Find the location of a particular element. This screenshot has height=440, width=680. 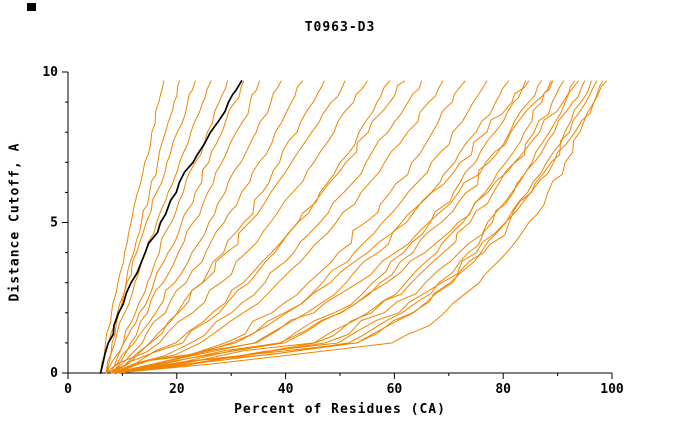

y-axis-label: Distance Cutoff, A is located at coordinates (15, 222).